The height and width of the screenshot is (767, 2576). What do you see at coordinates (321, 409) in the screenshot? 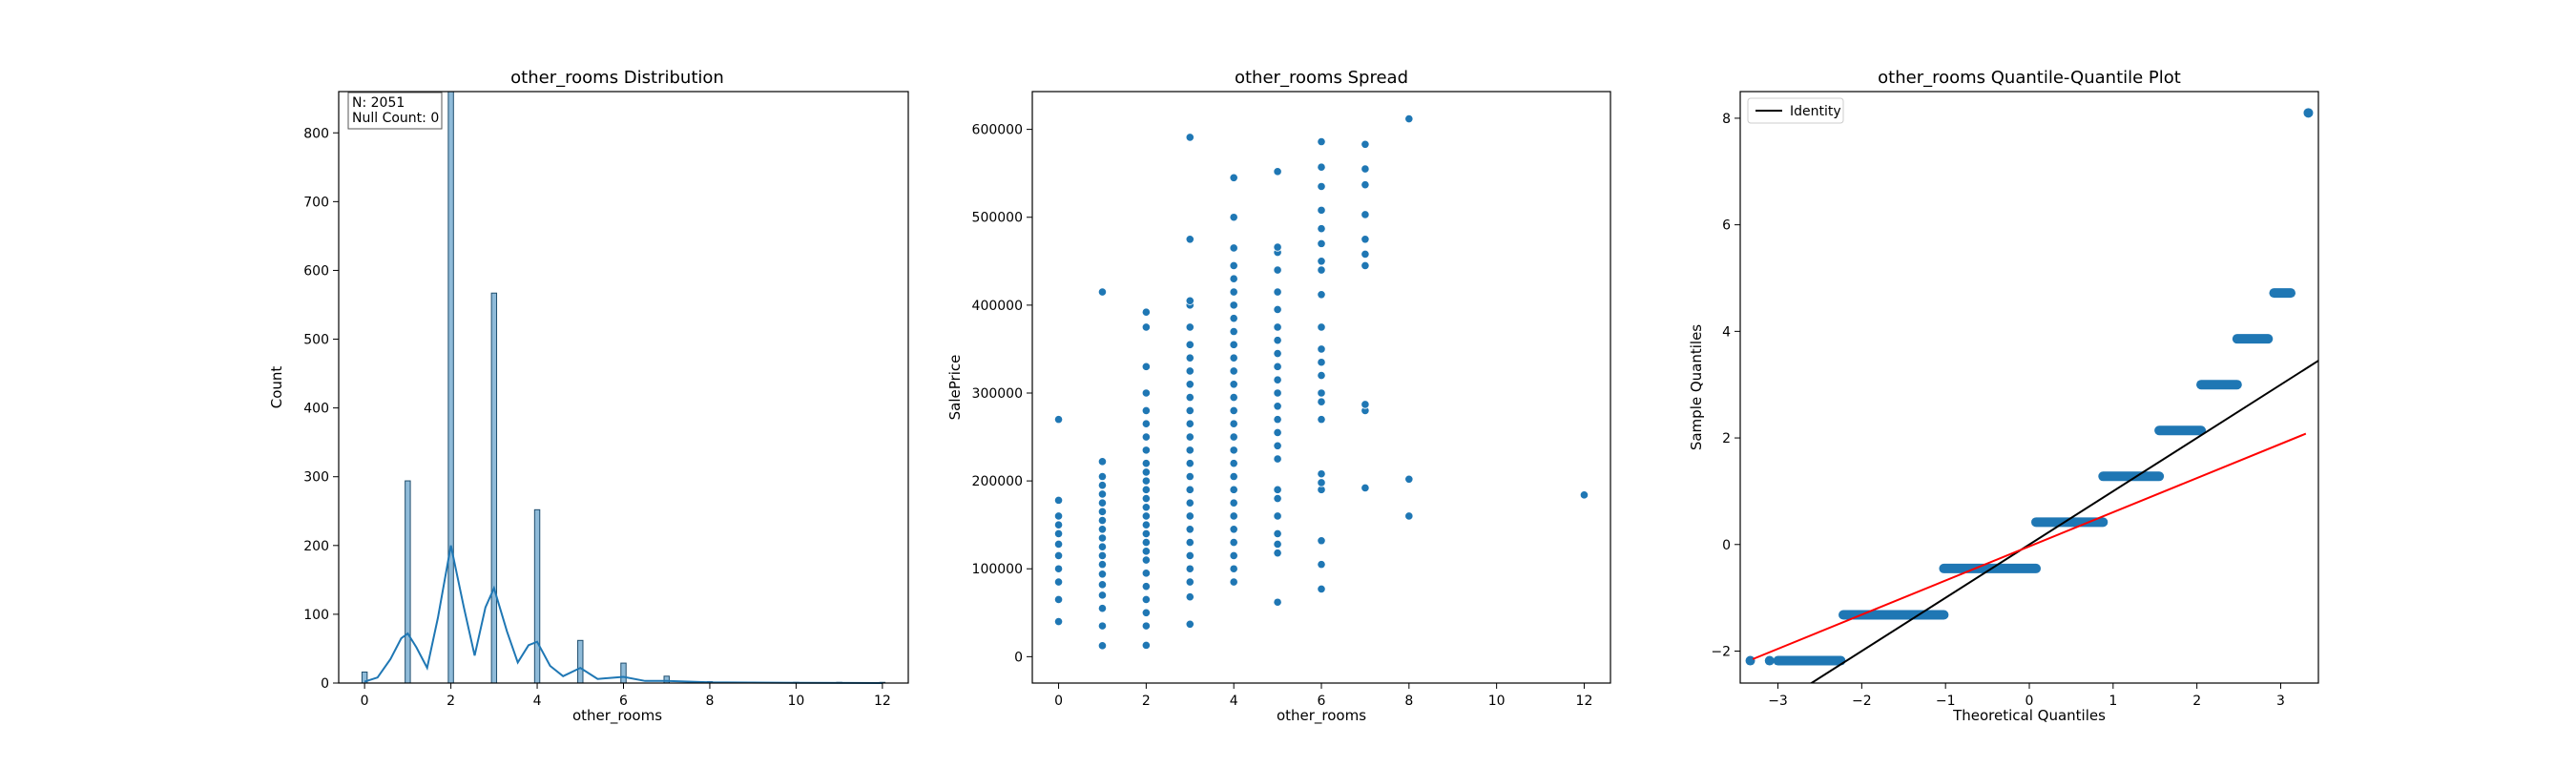
I see `hist-y-ticks: 0 100 200 300 400 500 600 700 800` at bounding box center [321, 409].